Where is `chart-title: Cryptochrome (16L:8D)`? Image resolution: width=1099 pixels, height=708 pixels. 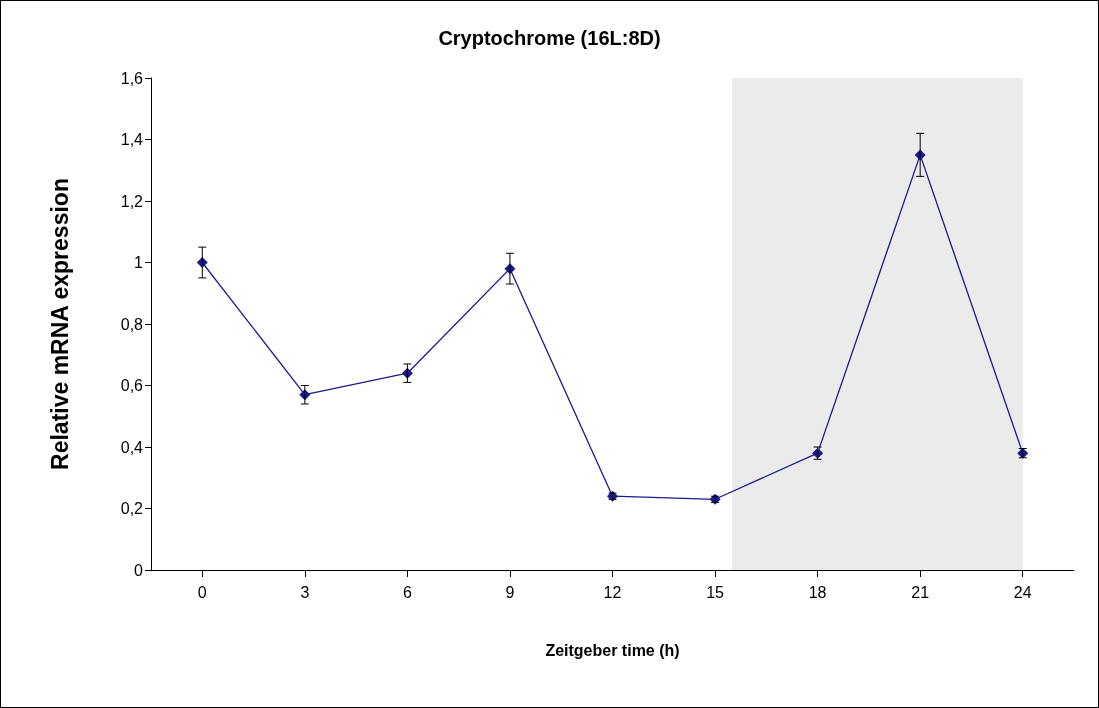
chart-title: Cryptochrome (16L:8D) is located at coordinates (549, 38).